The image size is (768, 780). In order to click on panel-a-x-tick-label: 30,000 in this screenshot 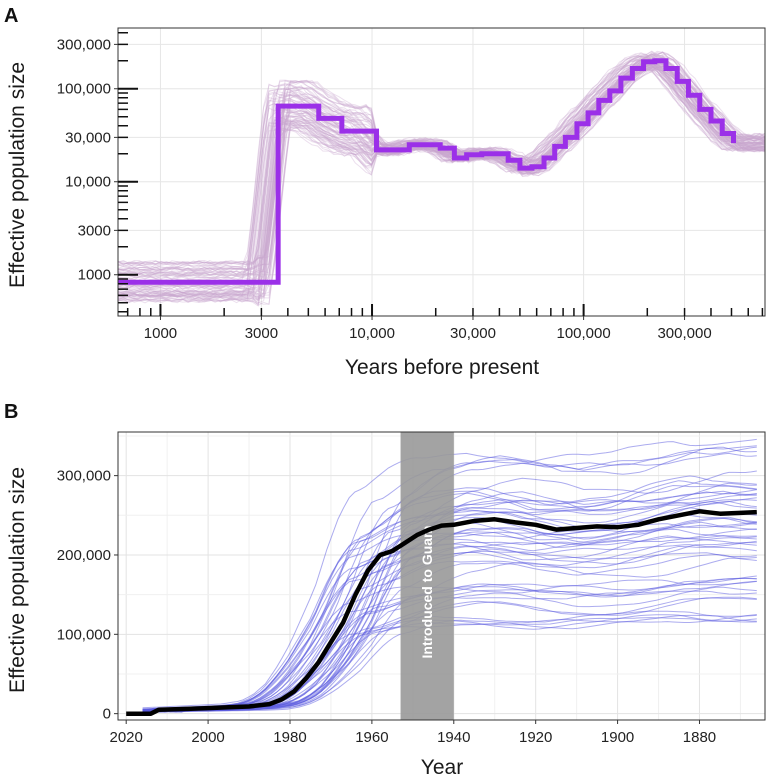, I will do `click(473, 333)`.